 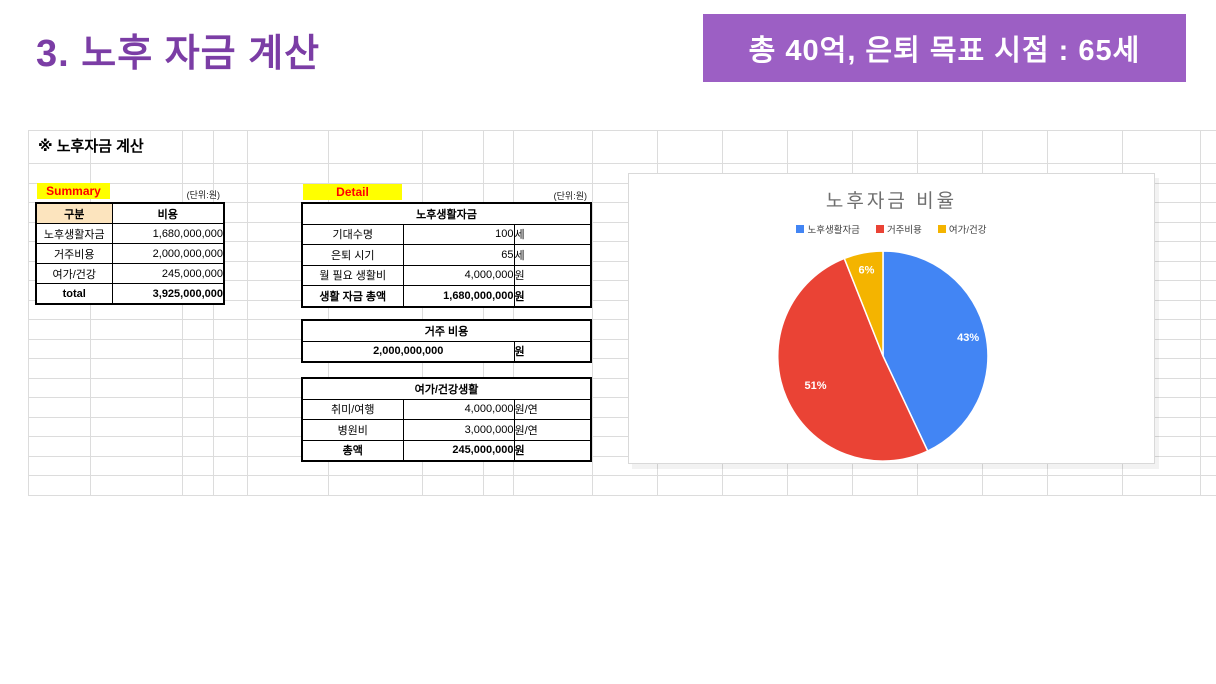 I want to click on pie-value-label: 43%, so click(x=968, y=338).